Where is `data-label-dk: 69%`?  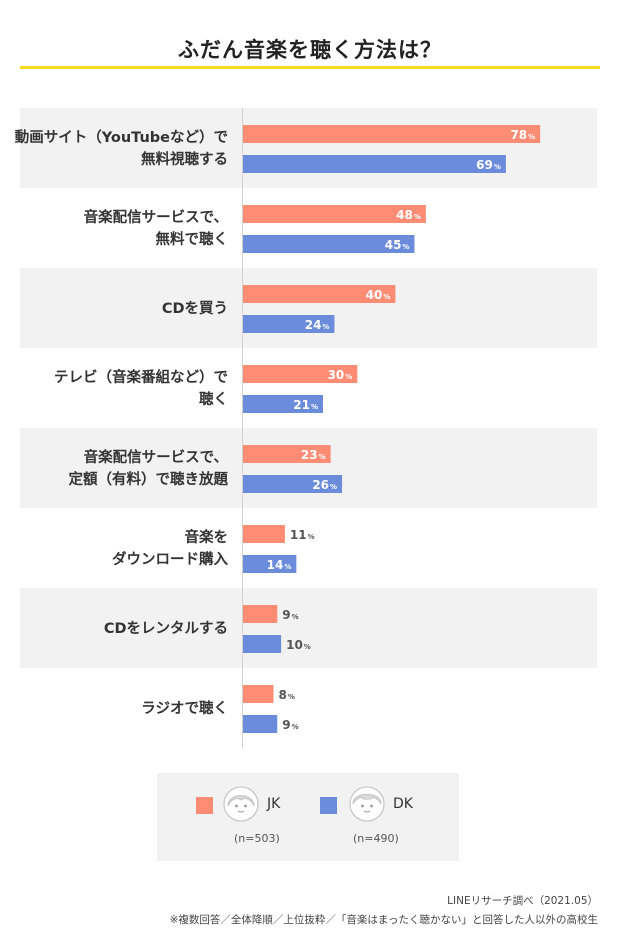 data-label-dk: 69% is located at coordinates (488, 165).